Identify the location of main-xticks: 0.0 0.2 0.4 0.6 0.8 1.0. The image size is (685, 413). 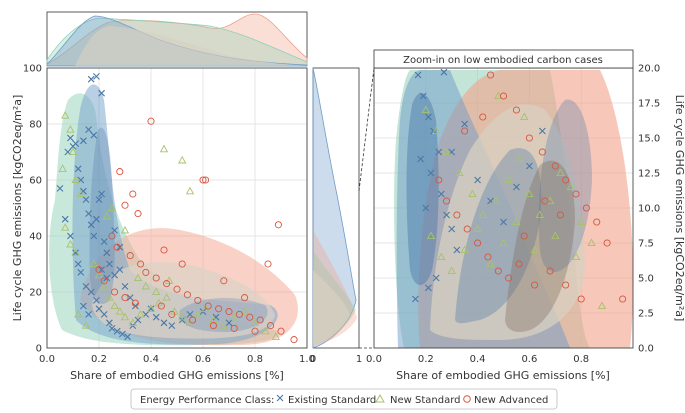
(177, 359).